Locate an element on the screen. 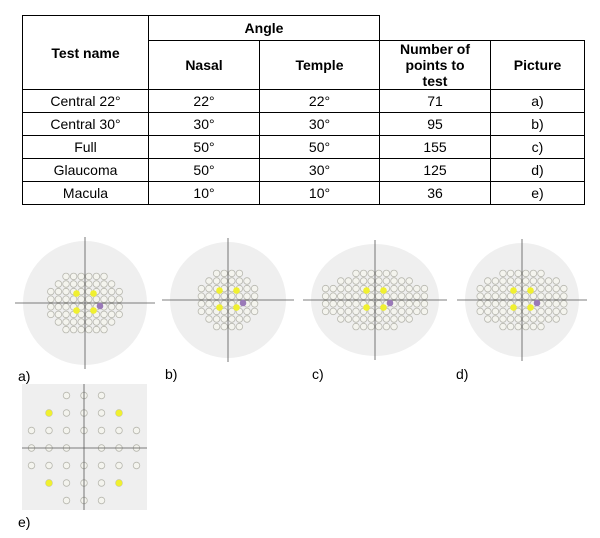  table-cell: Full is located at coordinates (85, 147).